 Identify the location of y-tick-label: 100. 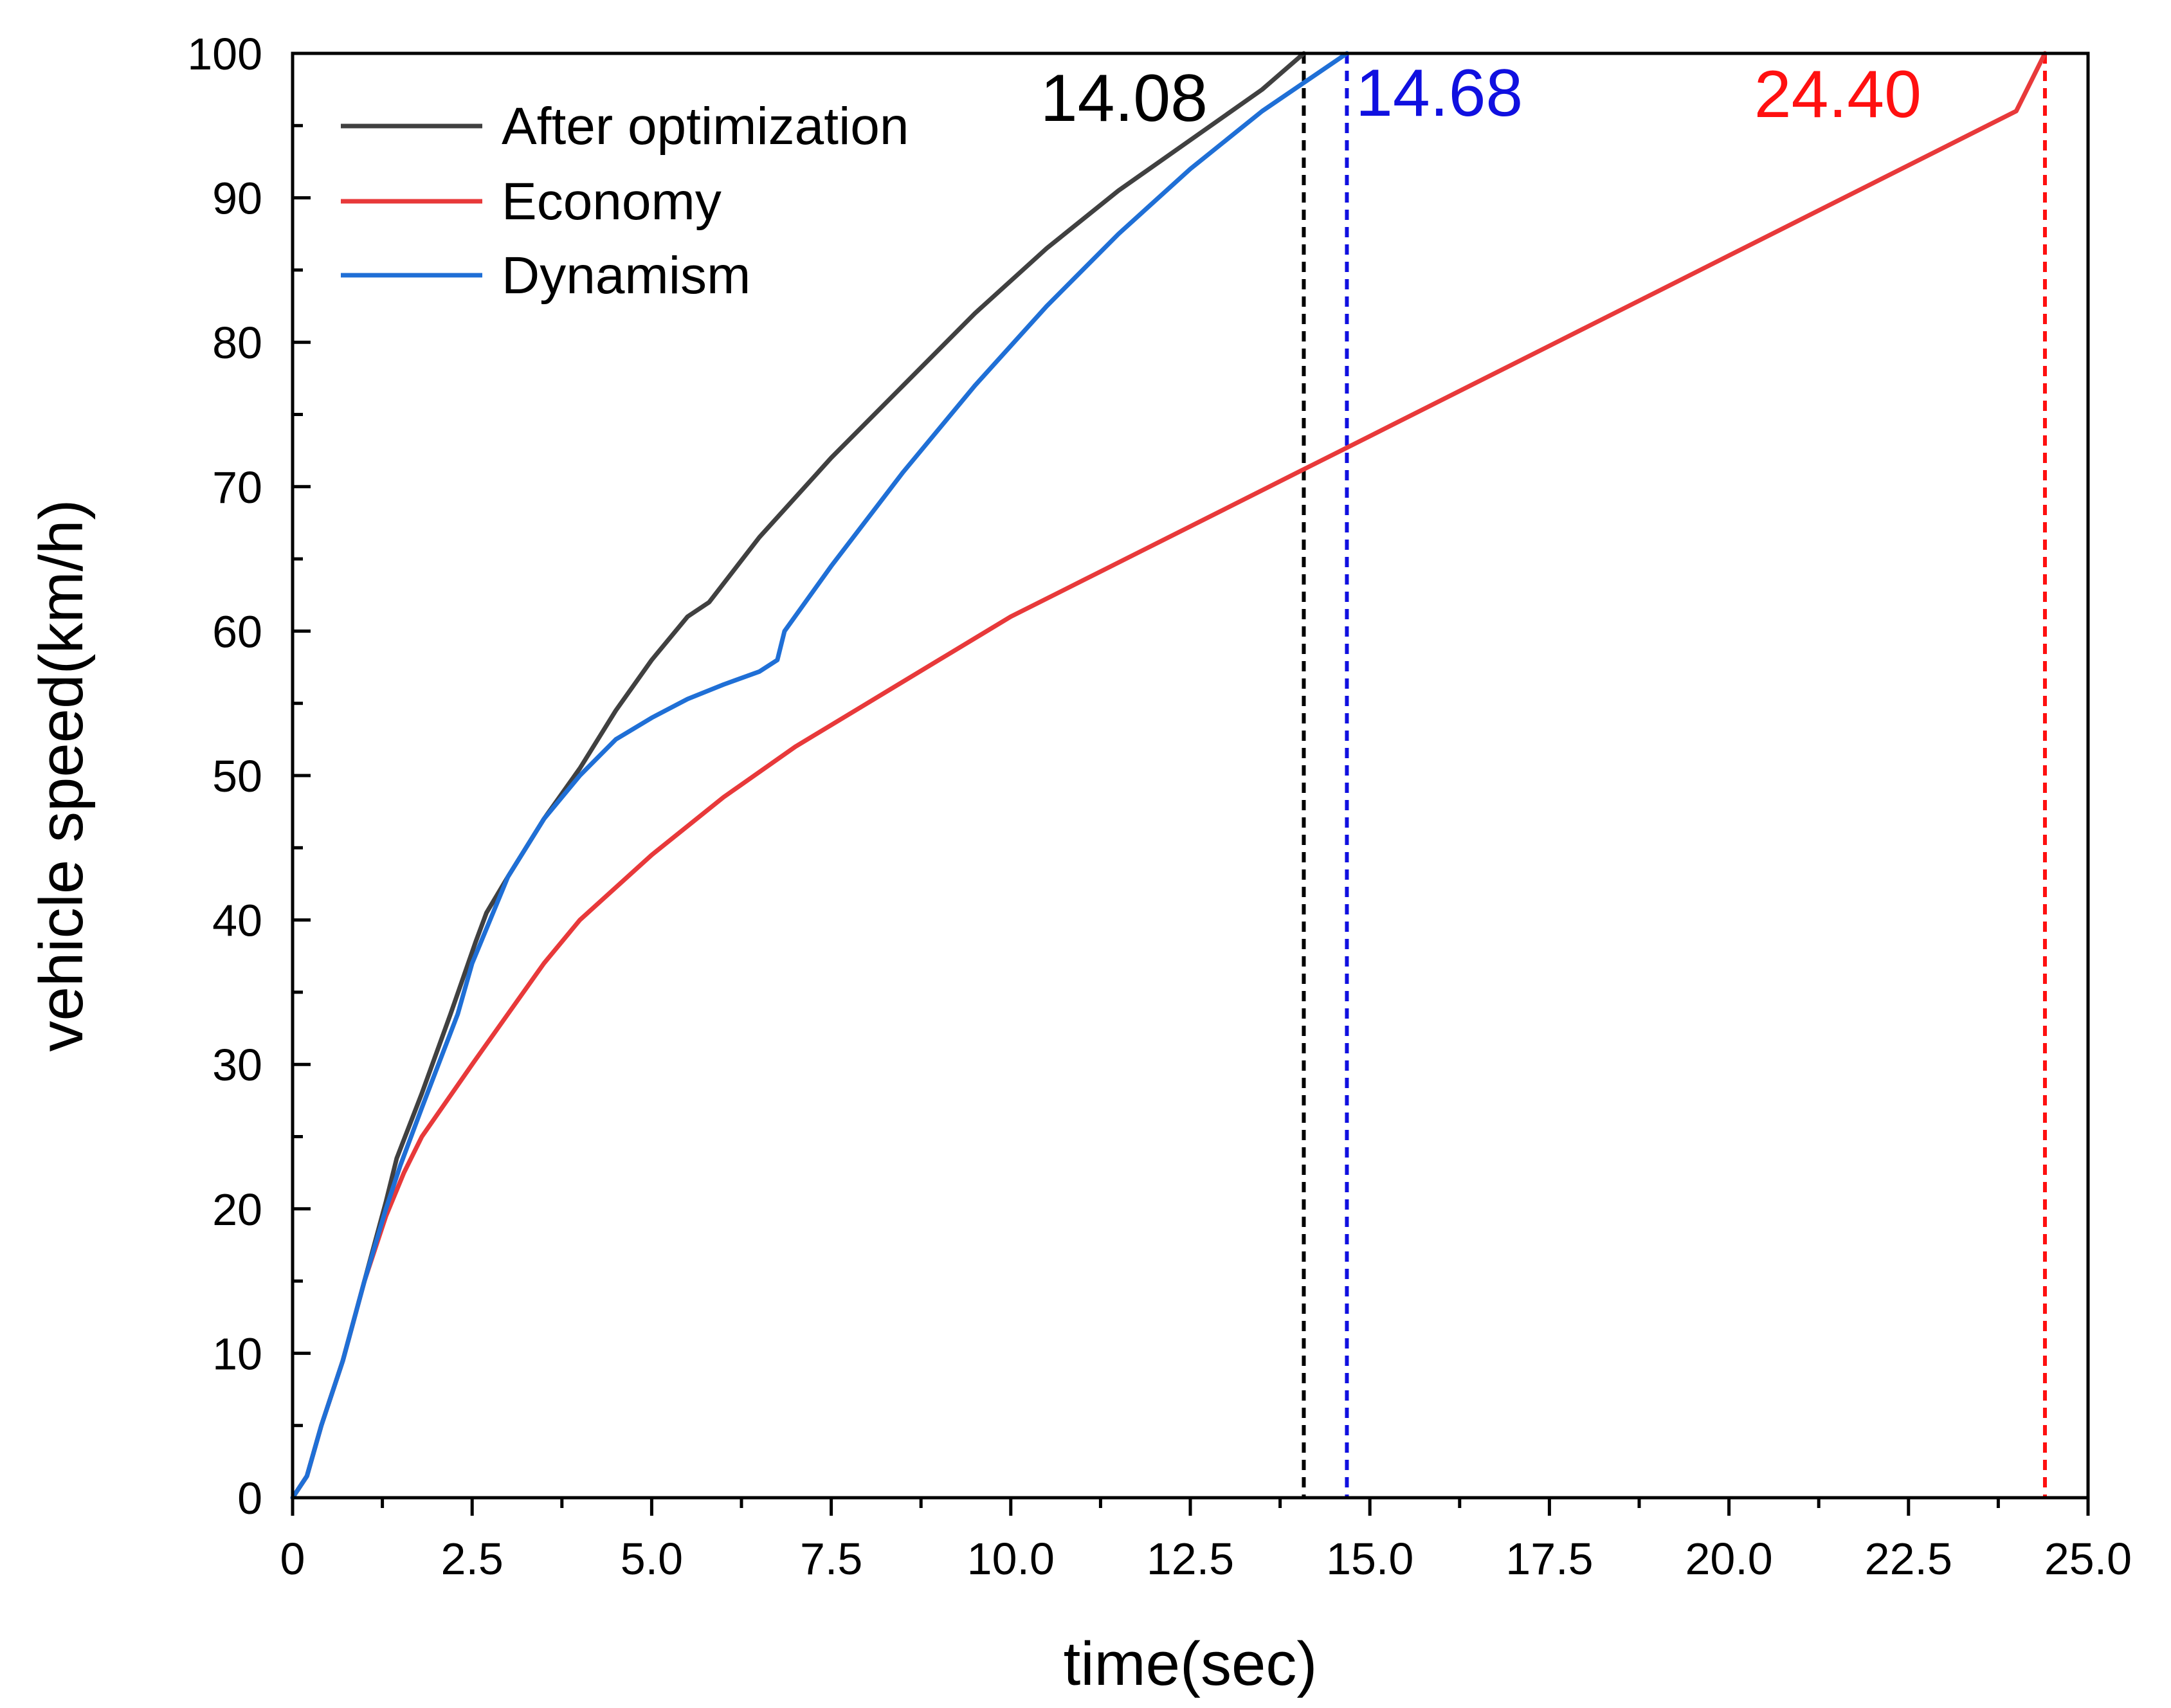
(225, 54).